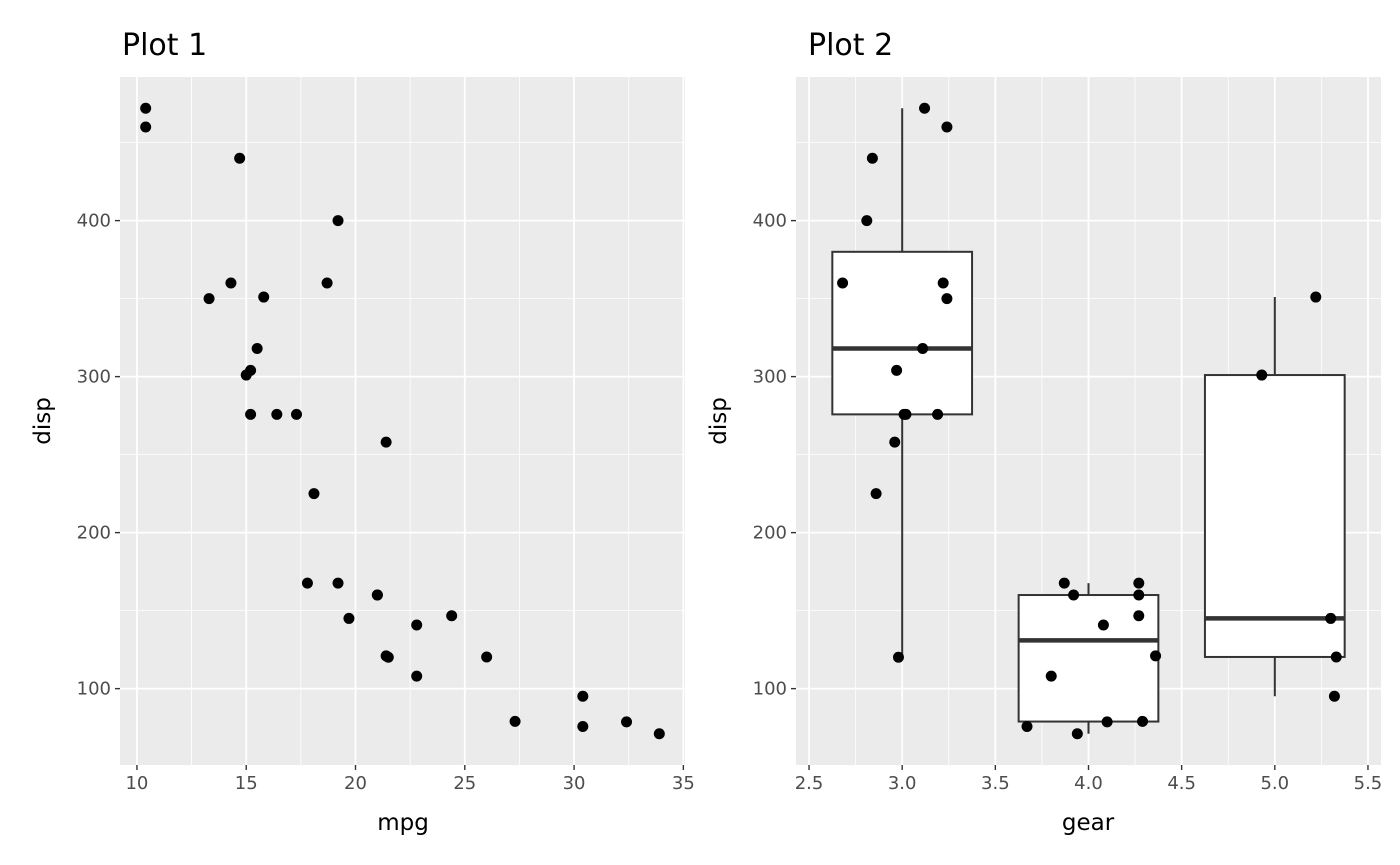 The height and width of the screenshot is (865, 1400). What do you see at coordinates (403, 823) in the screenshot?
I see `x-axis-title: mpg` at bounding box center [403, 823].